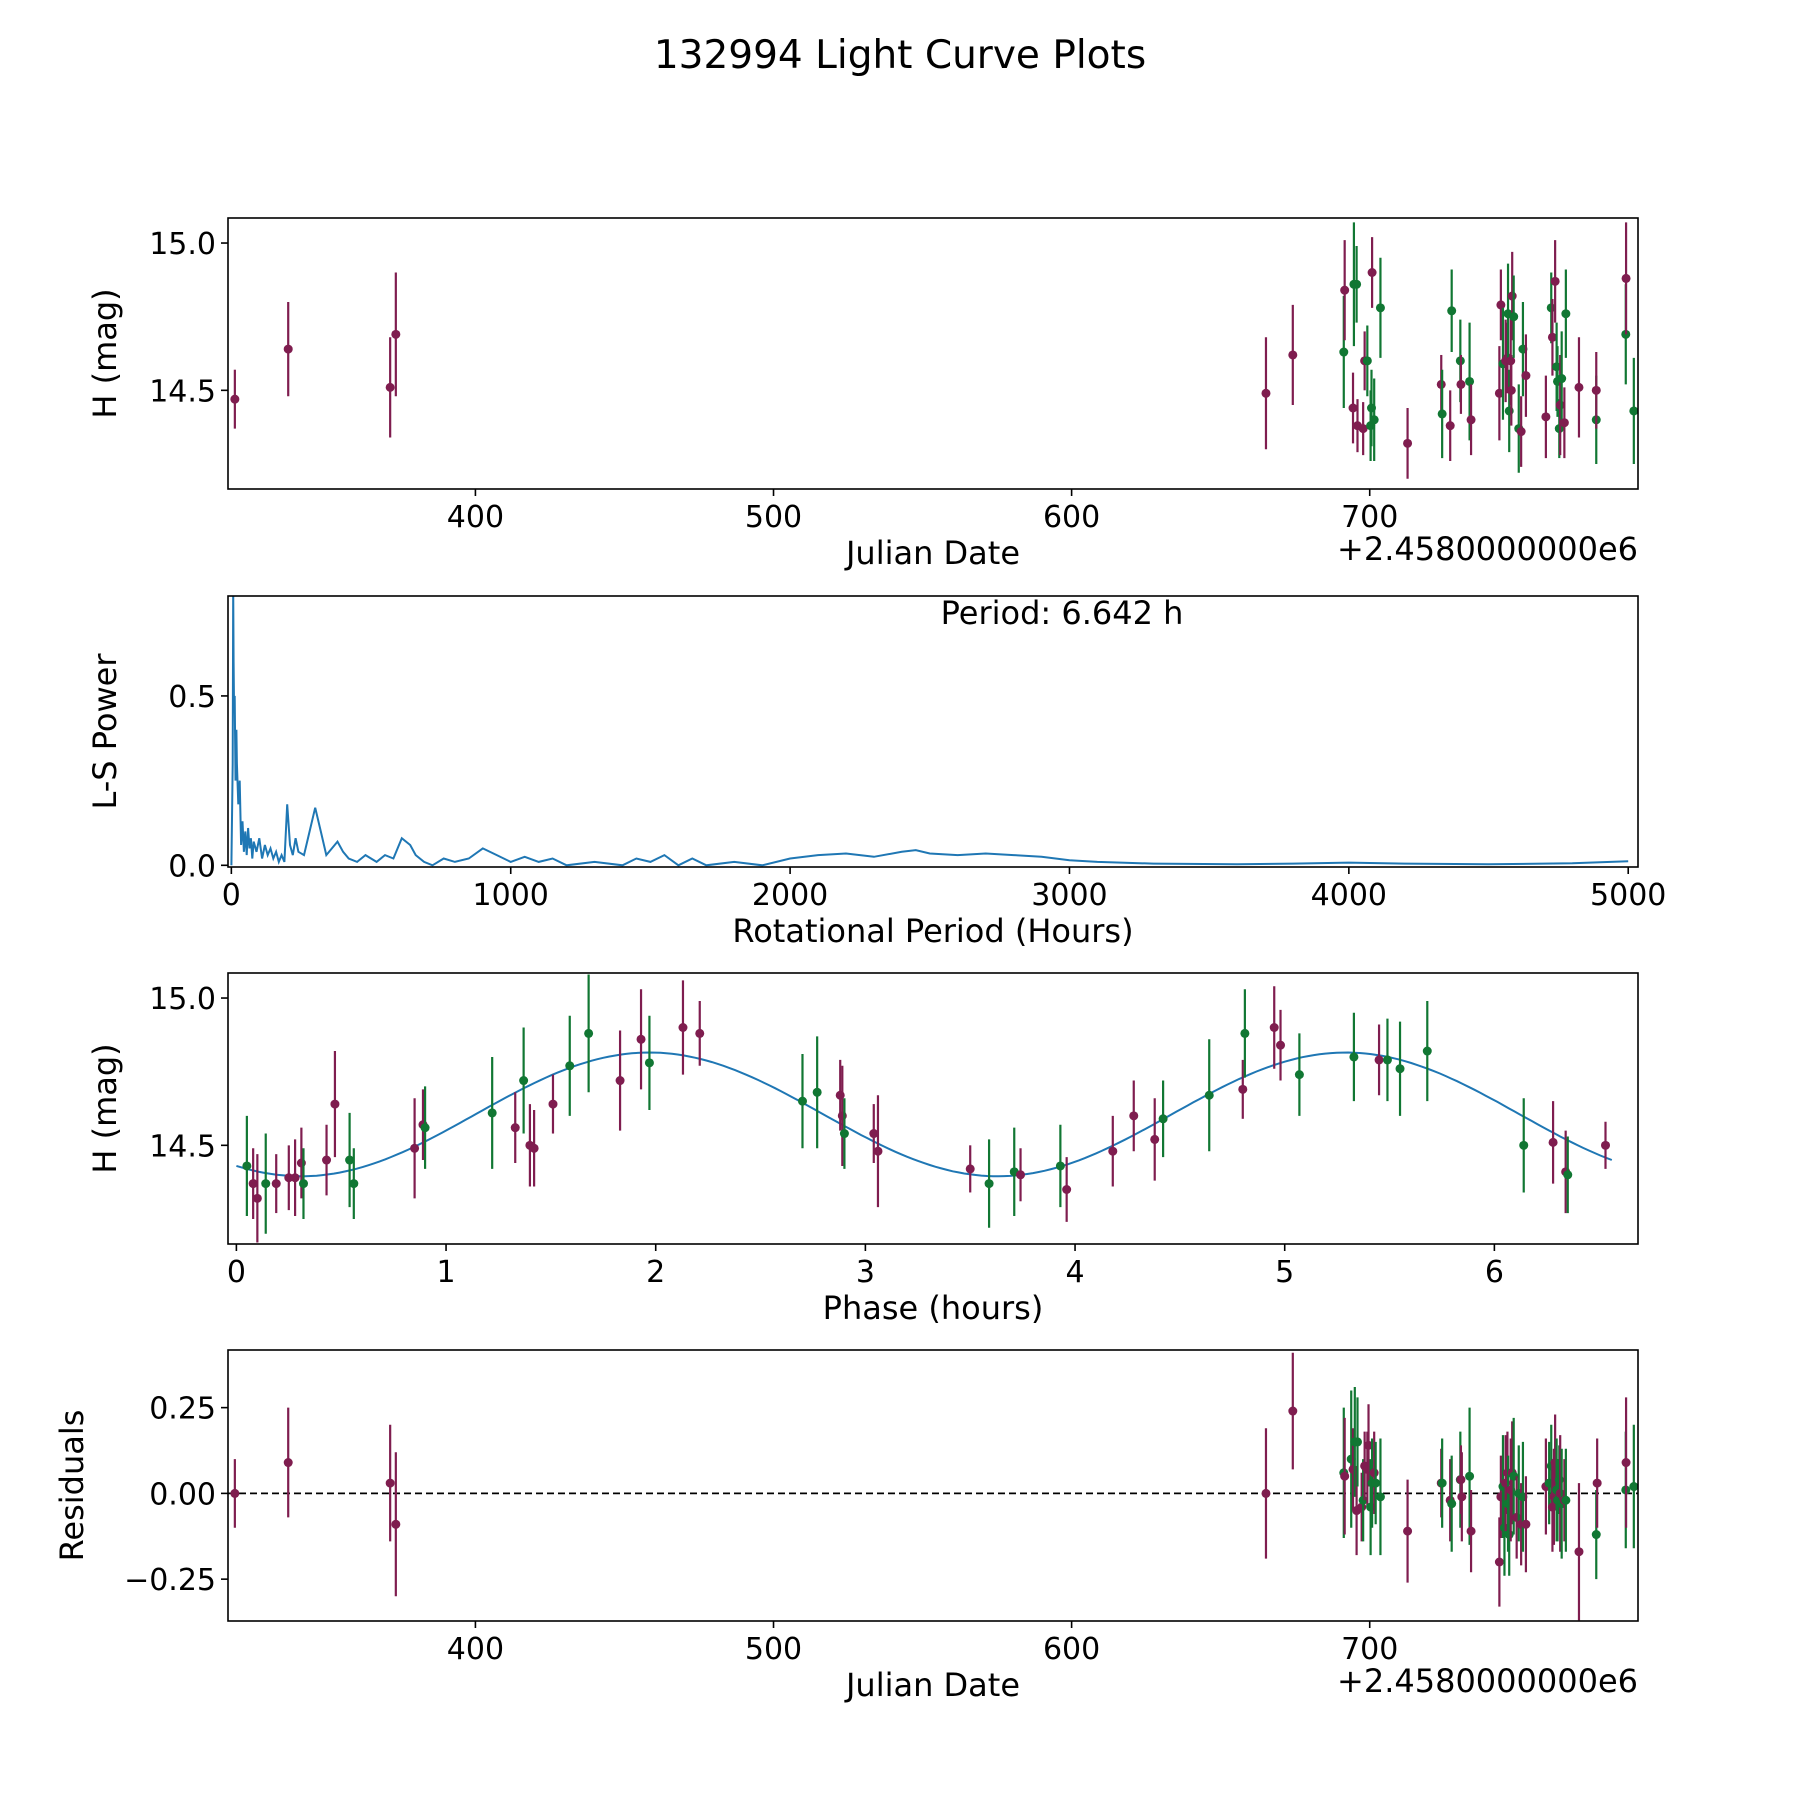  Describe the element at coordinates (924, 1114) in the screenshot. I see `model-fit-curve` at that location.